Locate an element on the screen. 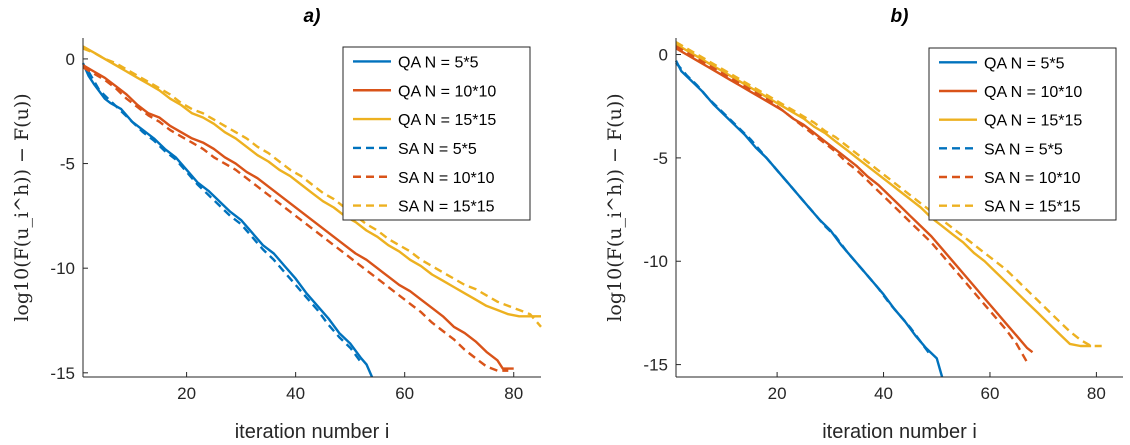 The width and height of the screenshot is (1130, 445). chart-title: a) is located at coordinates (312, 16).